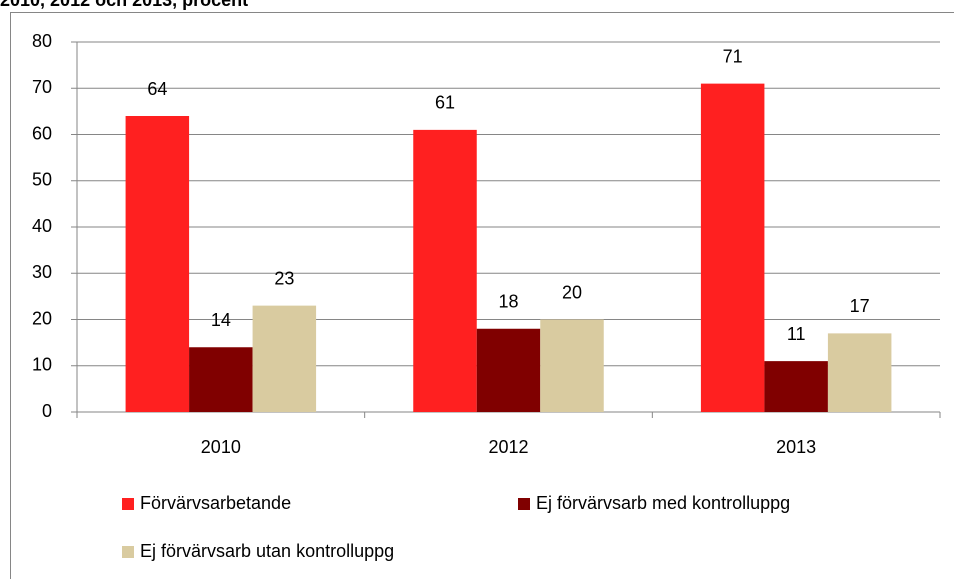  Describe the element at coordinates (42, 87) in the screenshot. I see `y-tick-label: 70` at that location.